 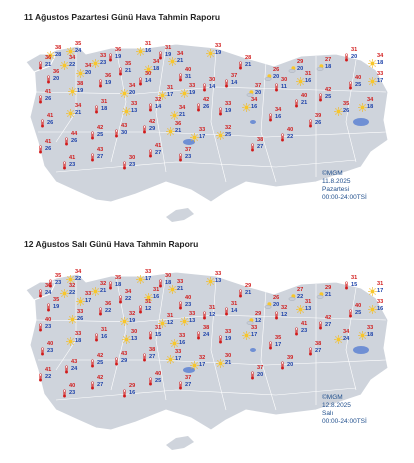 I want to click on weather-station: 35 26, so click(x=345, y=109).